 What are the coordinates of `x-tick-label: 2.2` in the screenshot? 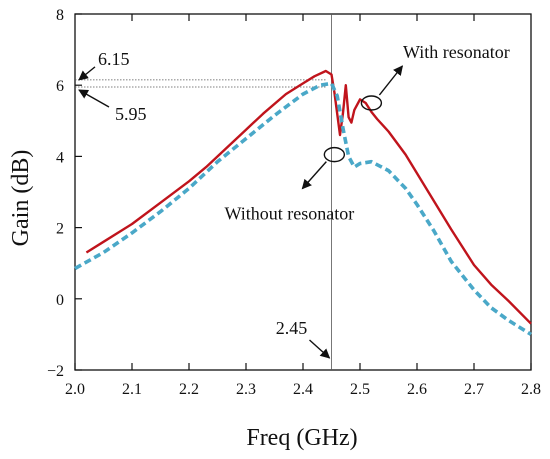 It's located at (189, 389).